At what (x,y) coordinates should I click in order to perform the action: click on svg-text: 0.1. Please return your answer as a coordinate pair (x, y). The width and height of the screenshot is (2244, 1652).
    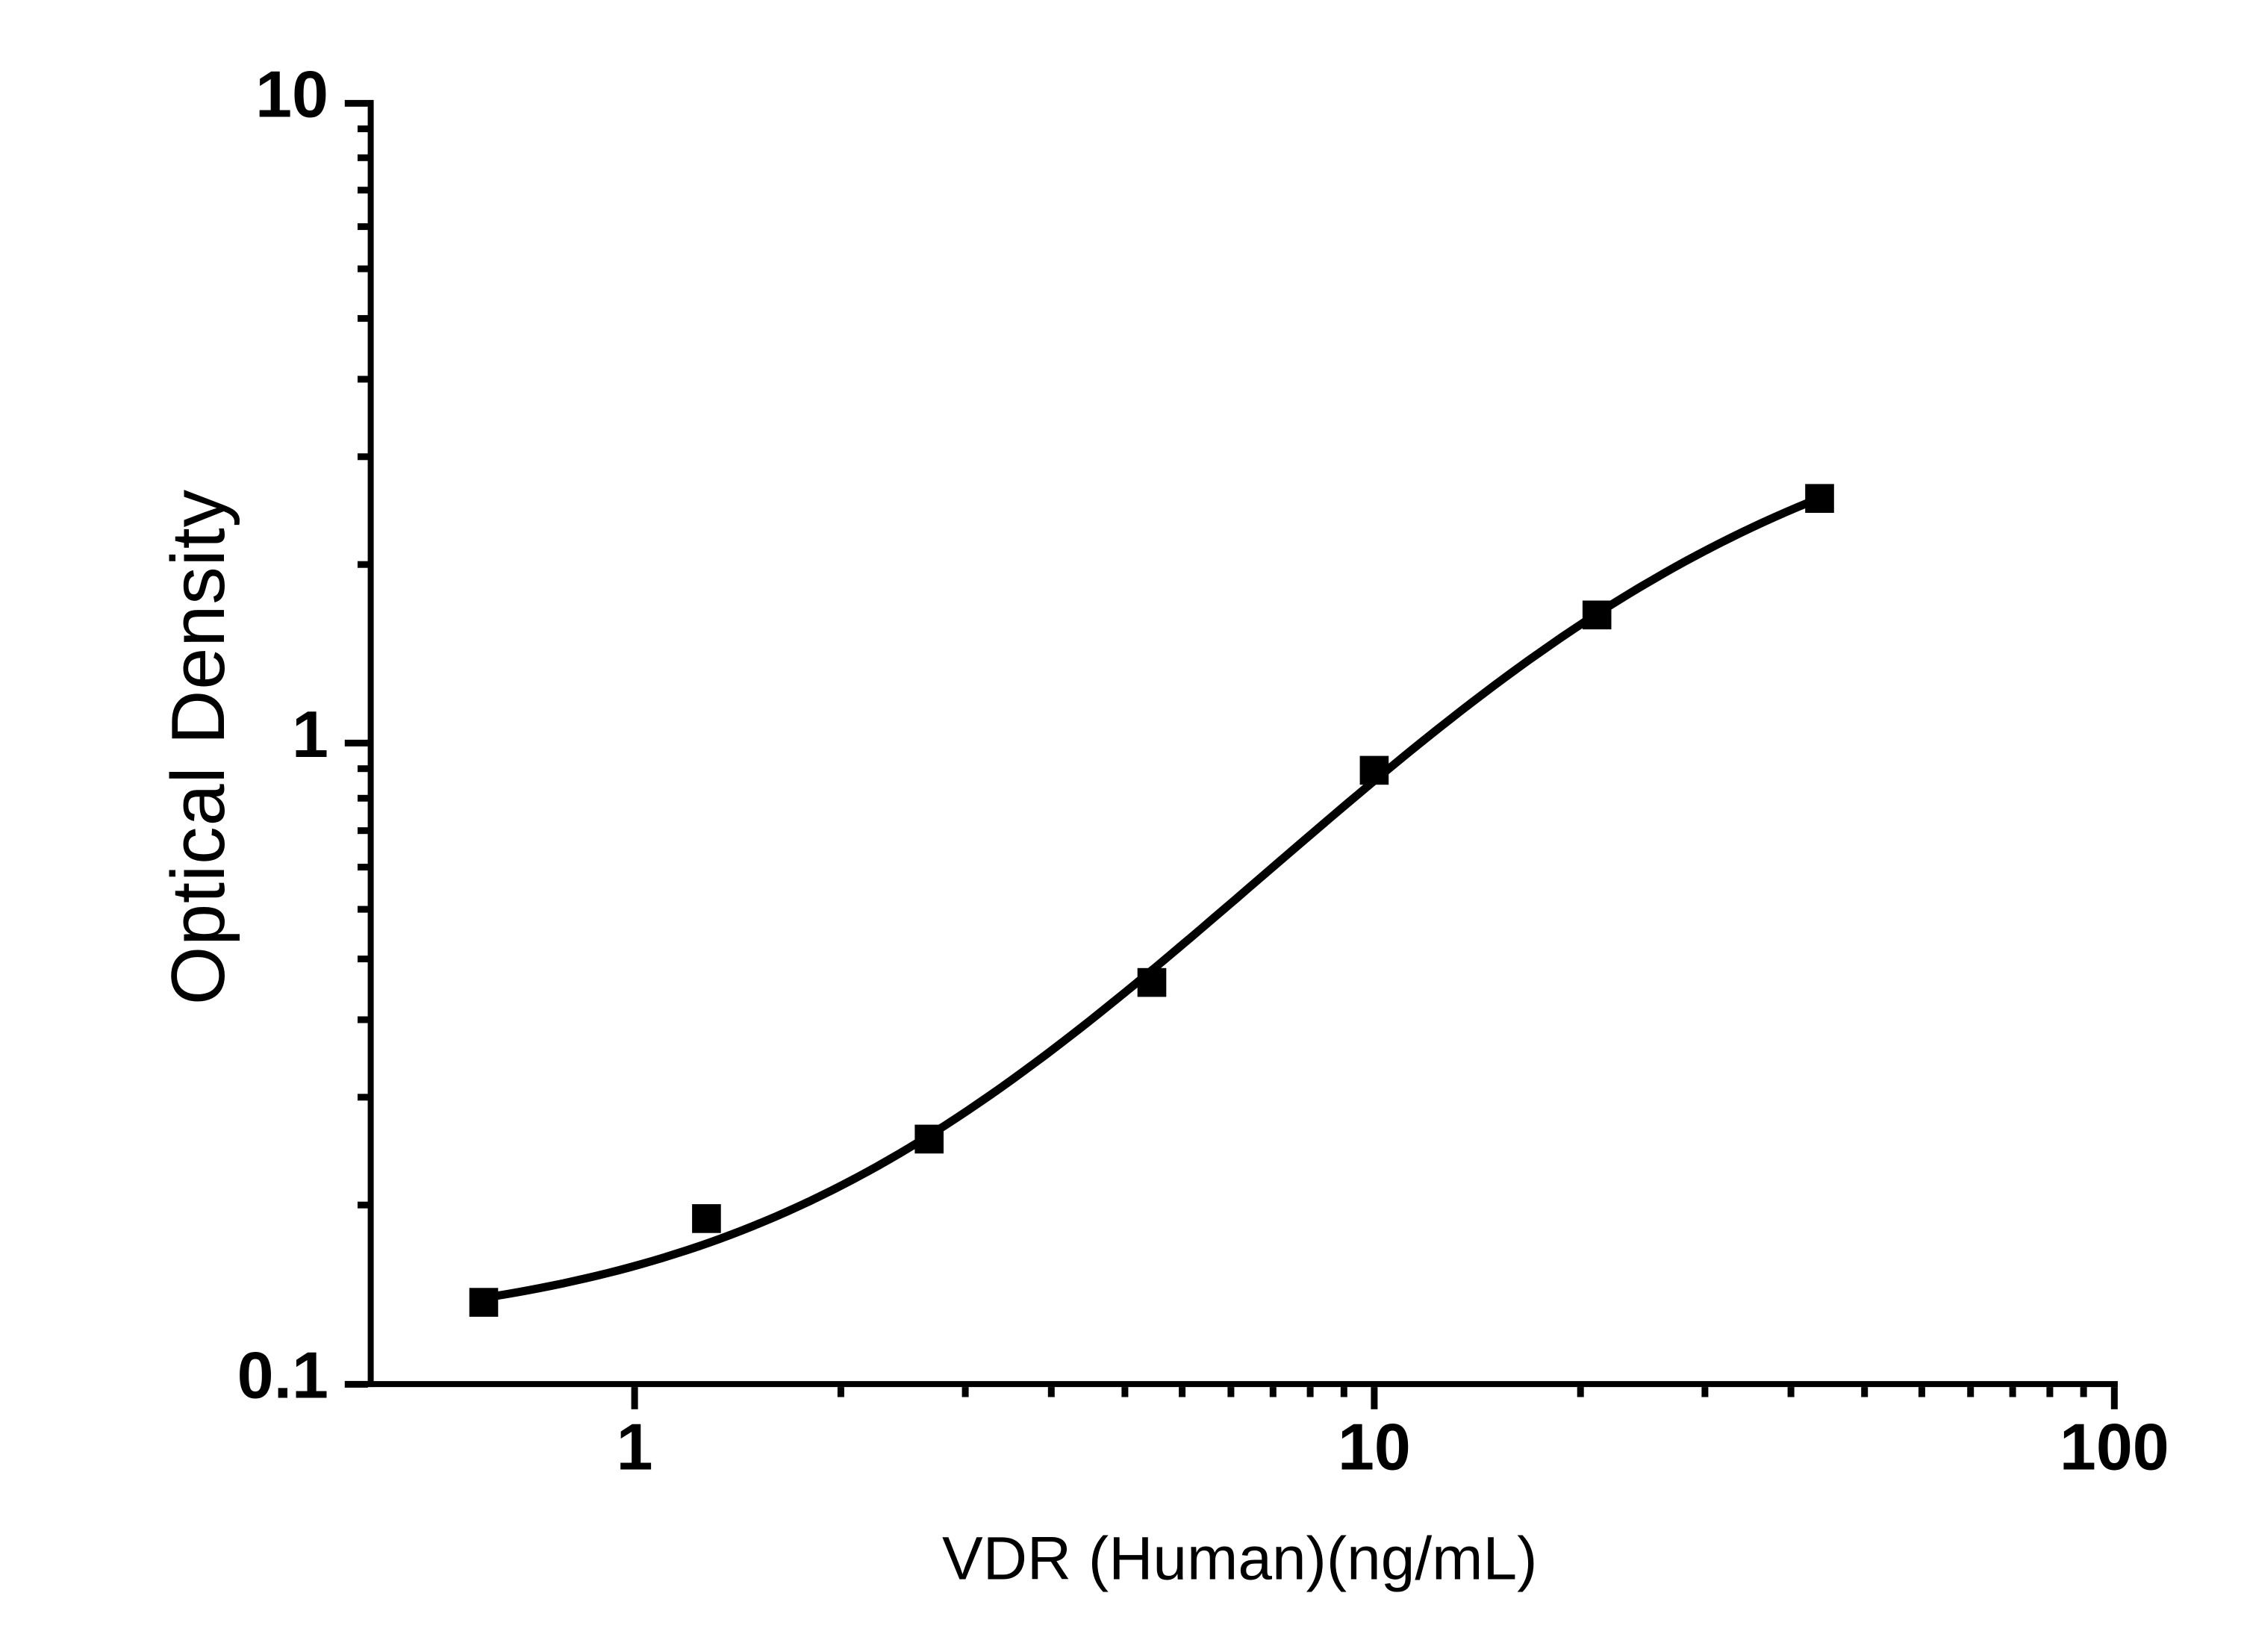
    Looking at the image, I should click on (282, 1375).